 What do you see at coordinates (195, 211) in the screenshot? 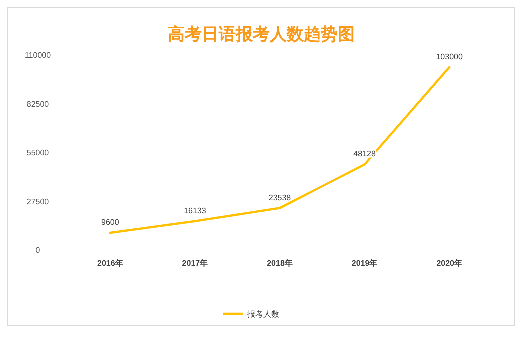
I see `data-label: 16133` at bounding box center [195, 211].